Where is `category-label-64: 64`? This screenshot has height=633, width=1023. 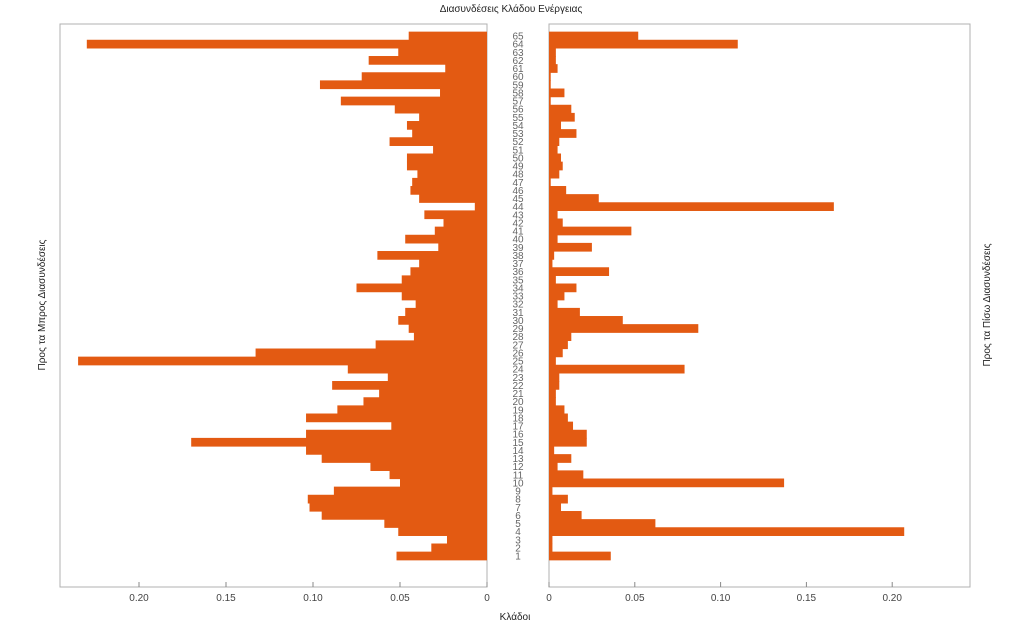 category-label-64: 64 is located at coordinates (518, 45).